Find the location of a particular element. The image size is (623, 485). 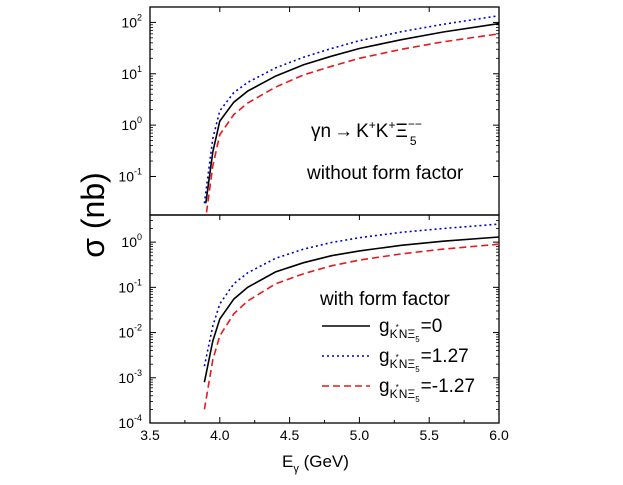

y-tick-label: 10⁻² is located at coordinates (130, 332).